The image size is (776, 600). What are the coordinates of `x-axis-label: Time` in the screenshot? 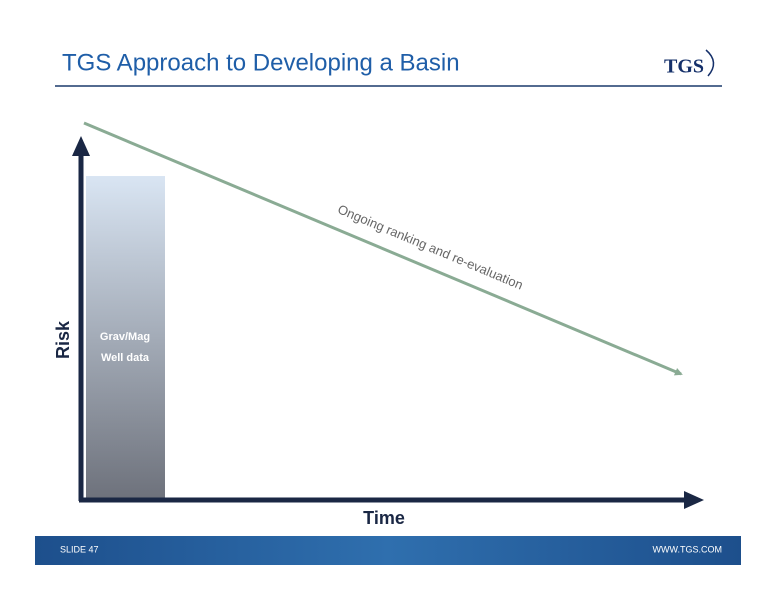 It's located at (384, 518).